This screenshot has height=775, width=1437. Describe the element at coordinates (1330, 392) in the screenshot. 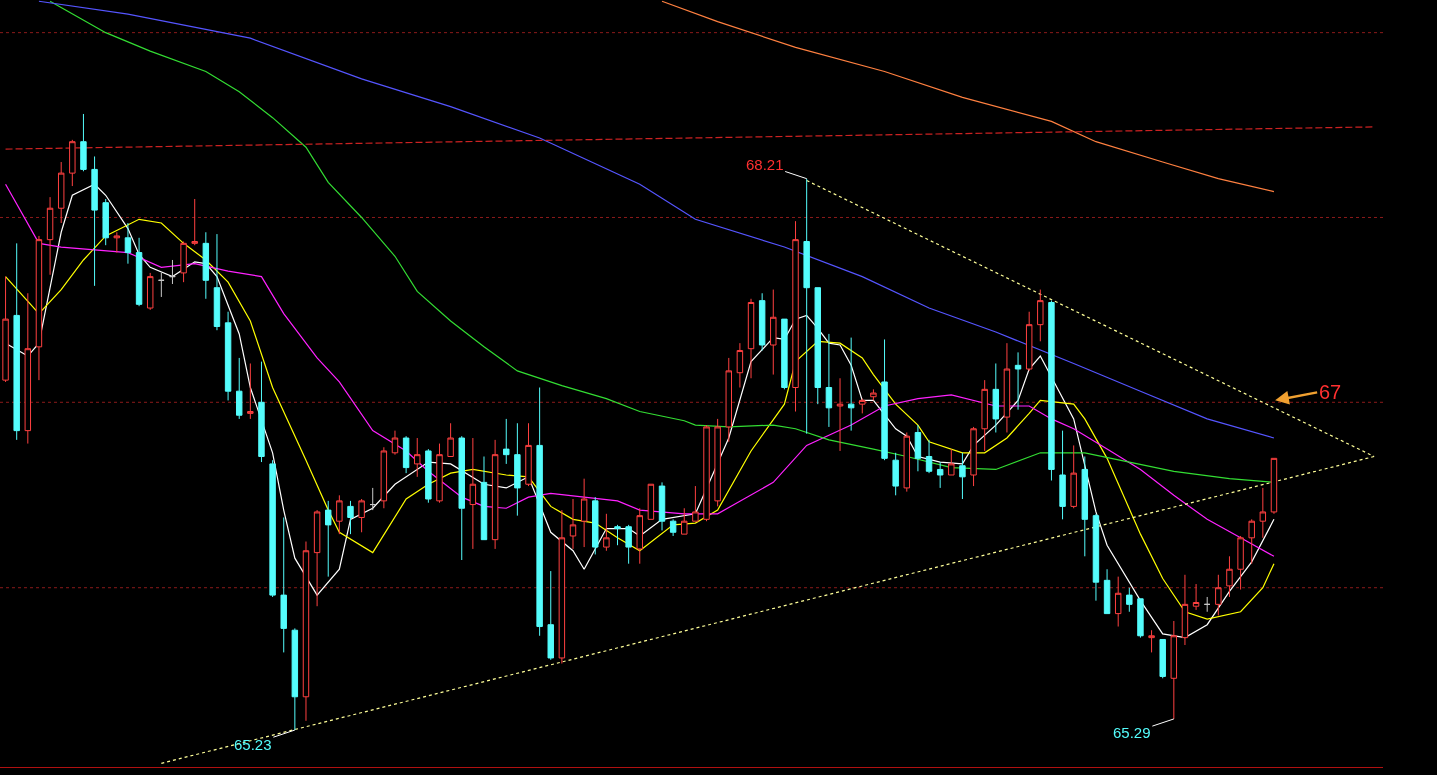

I see `annotation: 67` at that location.